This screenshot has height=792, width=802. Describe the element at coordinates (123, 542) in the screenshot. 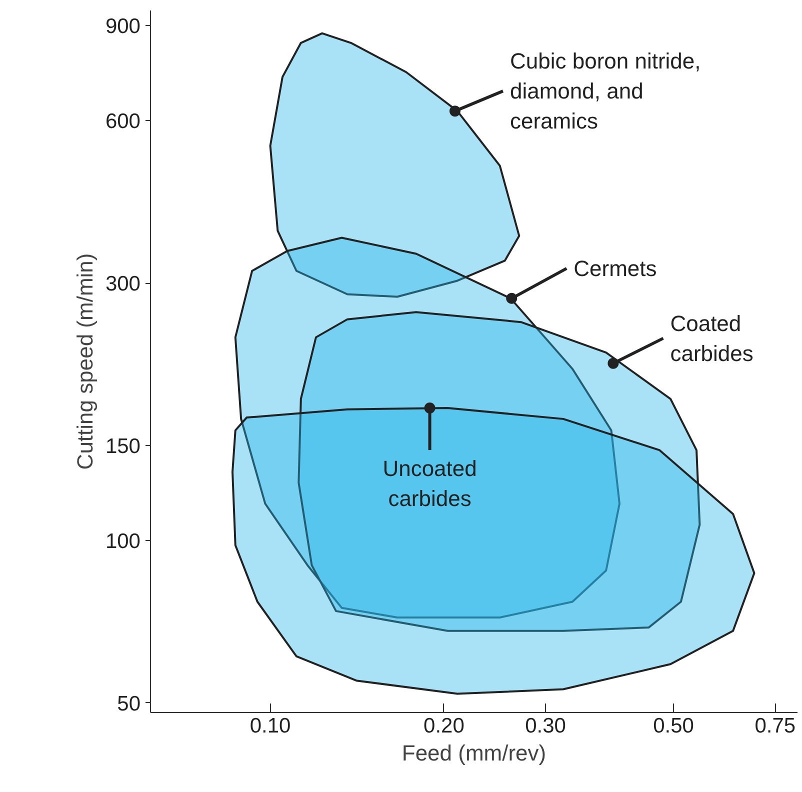

I see `y-tick-label: 100` at that location.